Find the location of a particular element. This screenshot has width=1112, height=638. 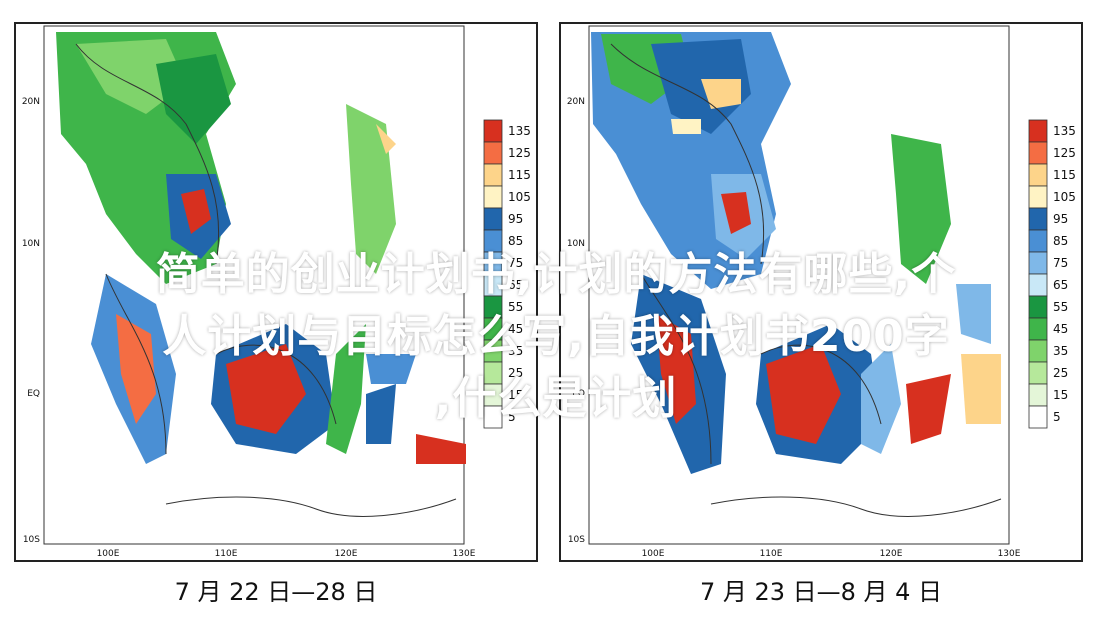

caption-left: 7 月 22 日—28 日 is located at coordinates (276, 592).